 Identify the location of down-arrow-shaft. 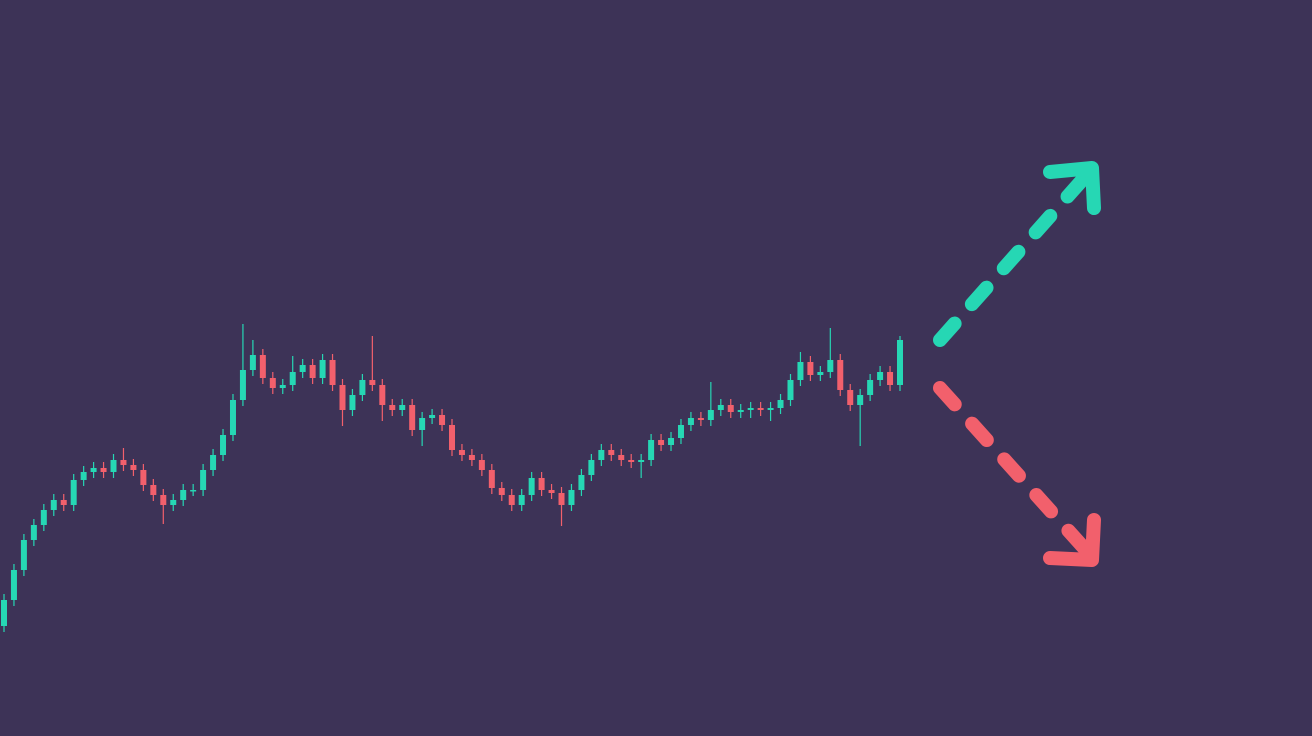
(1012, 468).